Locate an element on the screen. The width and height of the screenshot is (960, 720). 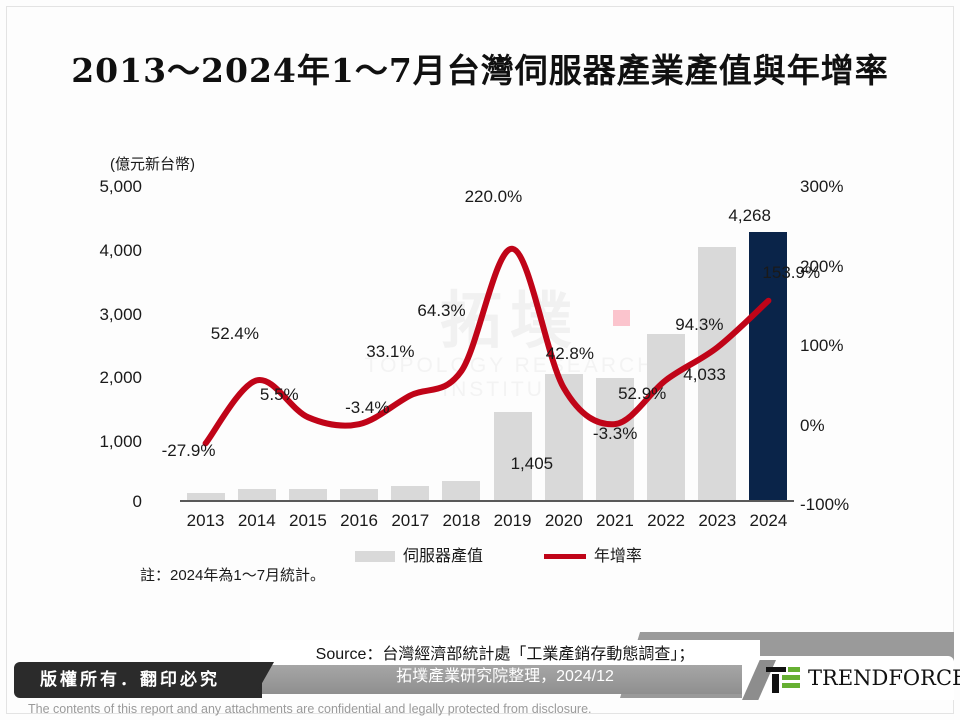
bar-value-label-2023: 4,033 is located at coordinates (704, 374).